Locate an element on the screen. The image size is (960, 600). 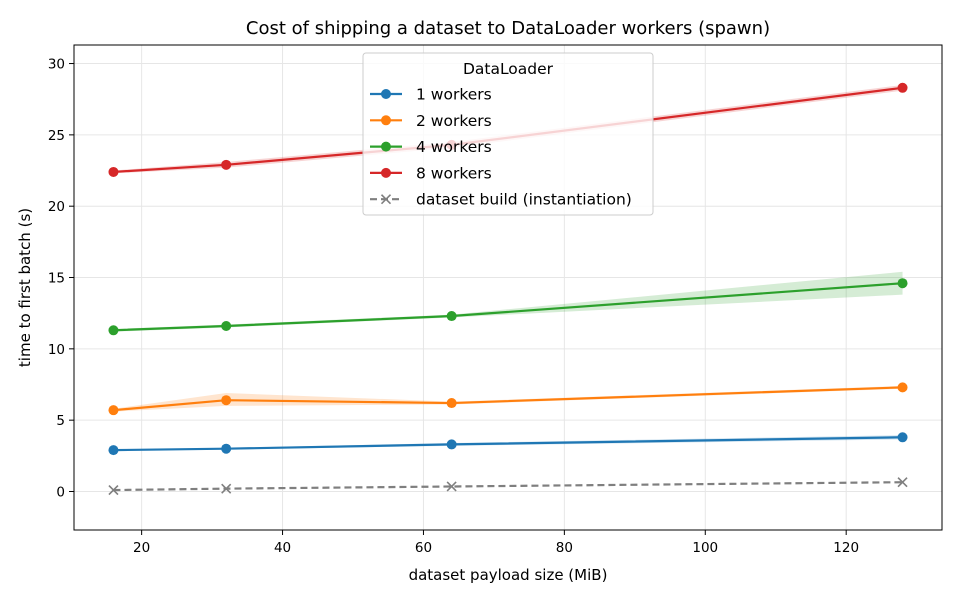
x-tick-label: 20 is located at coordinates (141, 548).